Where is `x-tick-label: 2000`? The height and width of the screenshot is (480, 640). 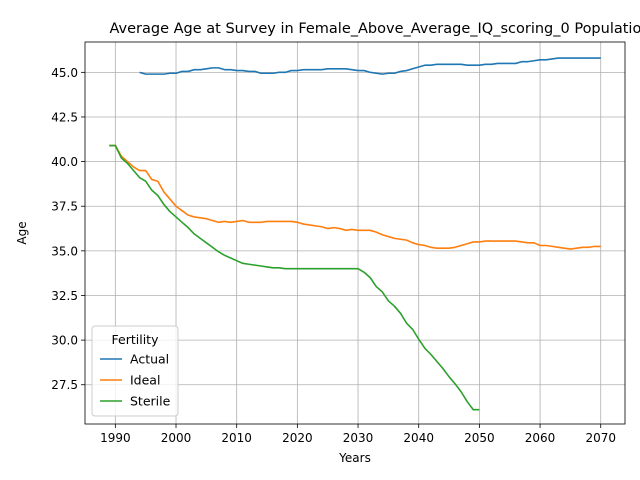 x-tick-label: 2000 is located at coordinates (176, 438).